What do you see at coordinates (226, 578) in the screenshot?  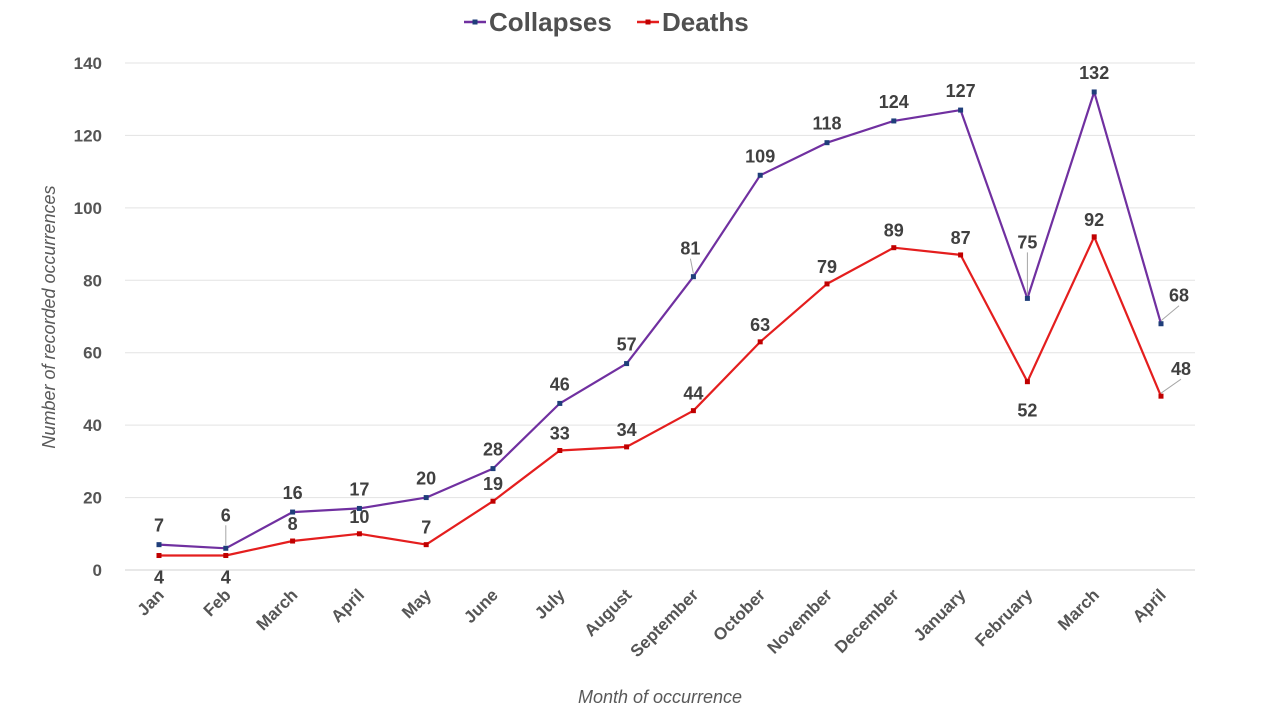 I see `data-label-deaths-2: 4` at bounding box center [226, 578].